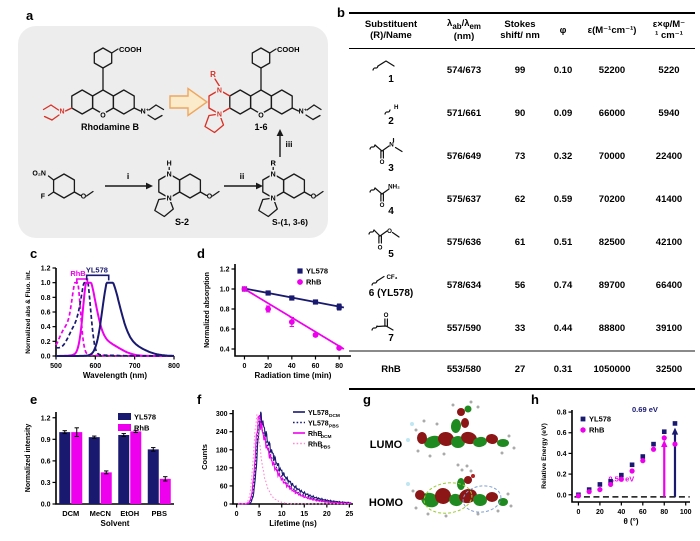  Describe the element at coordinates (563, 285) in the screenshot. I see `cell-phi: 0.74` at that location.